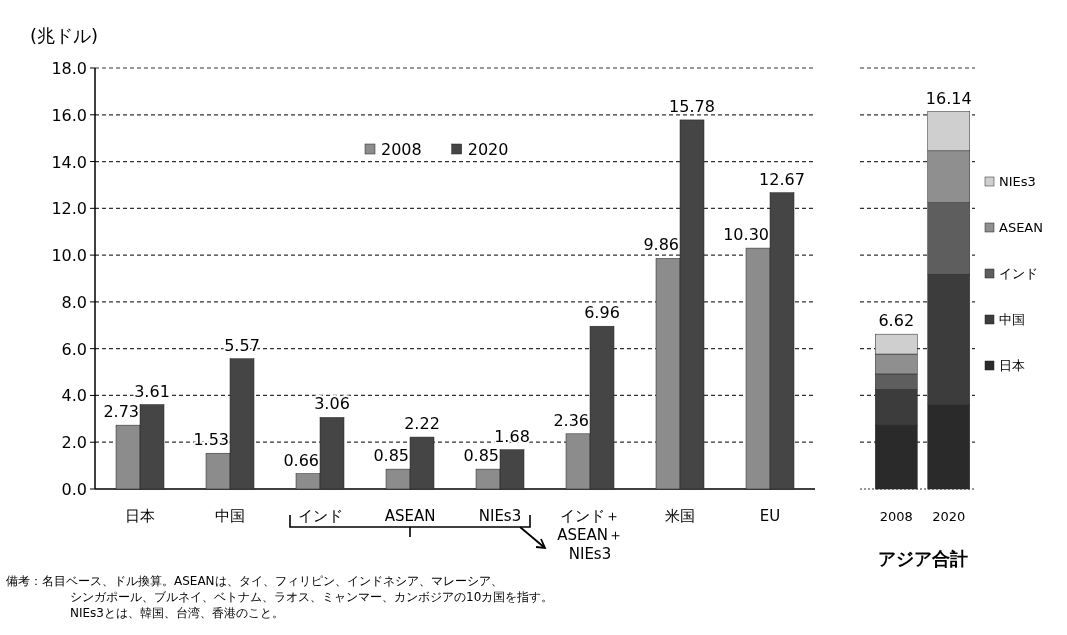 Image resolution: width=1067 pixels, height=635 pixels. I want to click on x-tick-label: EU, so click(770, 516).